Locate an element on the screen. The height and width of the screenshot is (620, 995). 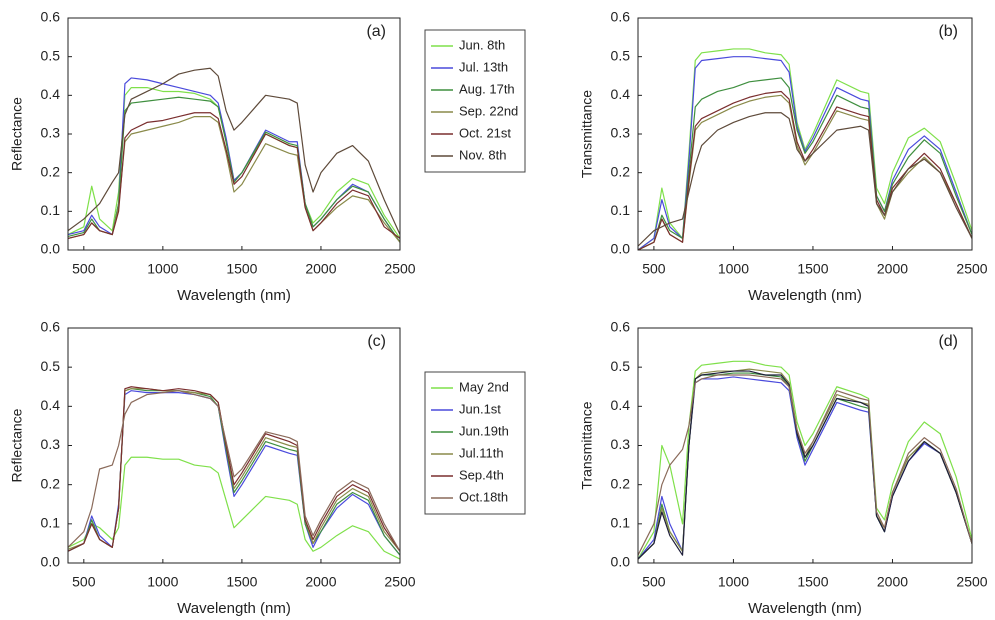
legend-label: Oct.18th is located at coordinates (483, 496).